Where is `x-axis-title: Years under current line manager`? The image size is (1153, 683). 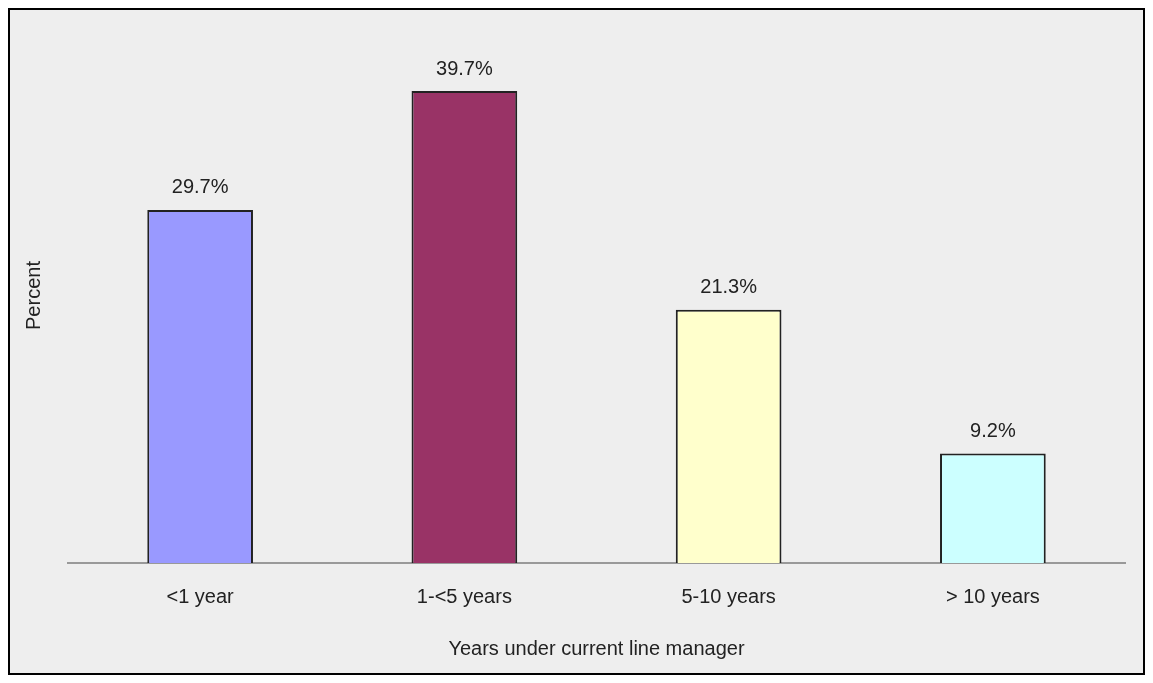
x-axis-title: Years under current line manager is located at coordinates (596, 647).